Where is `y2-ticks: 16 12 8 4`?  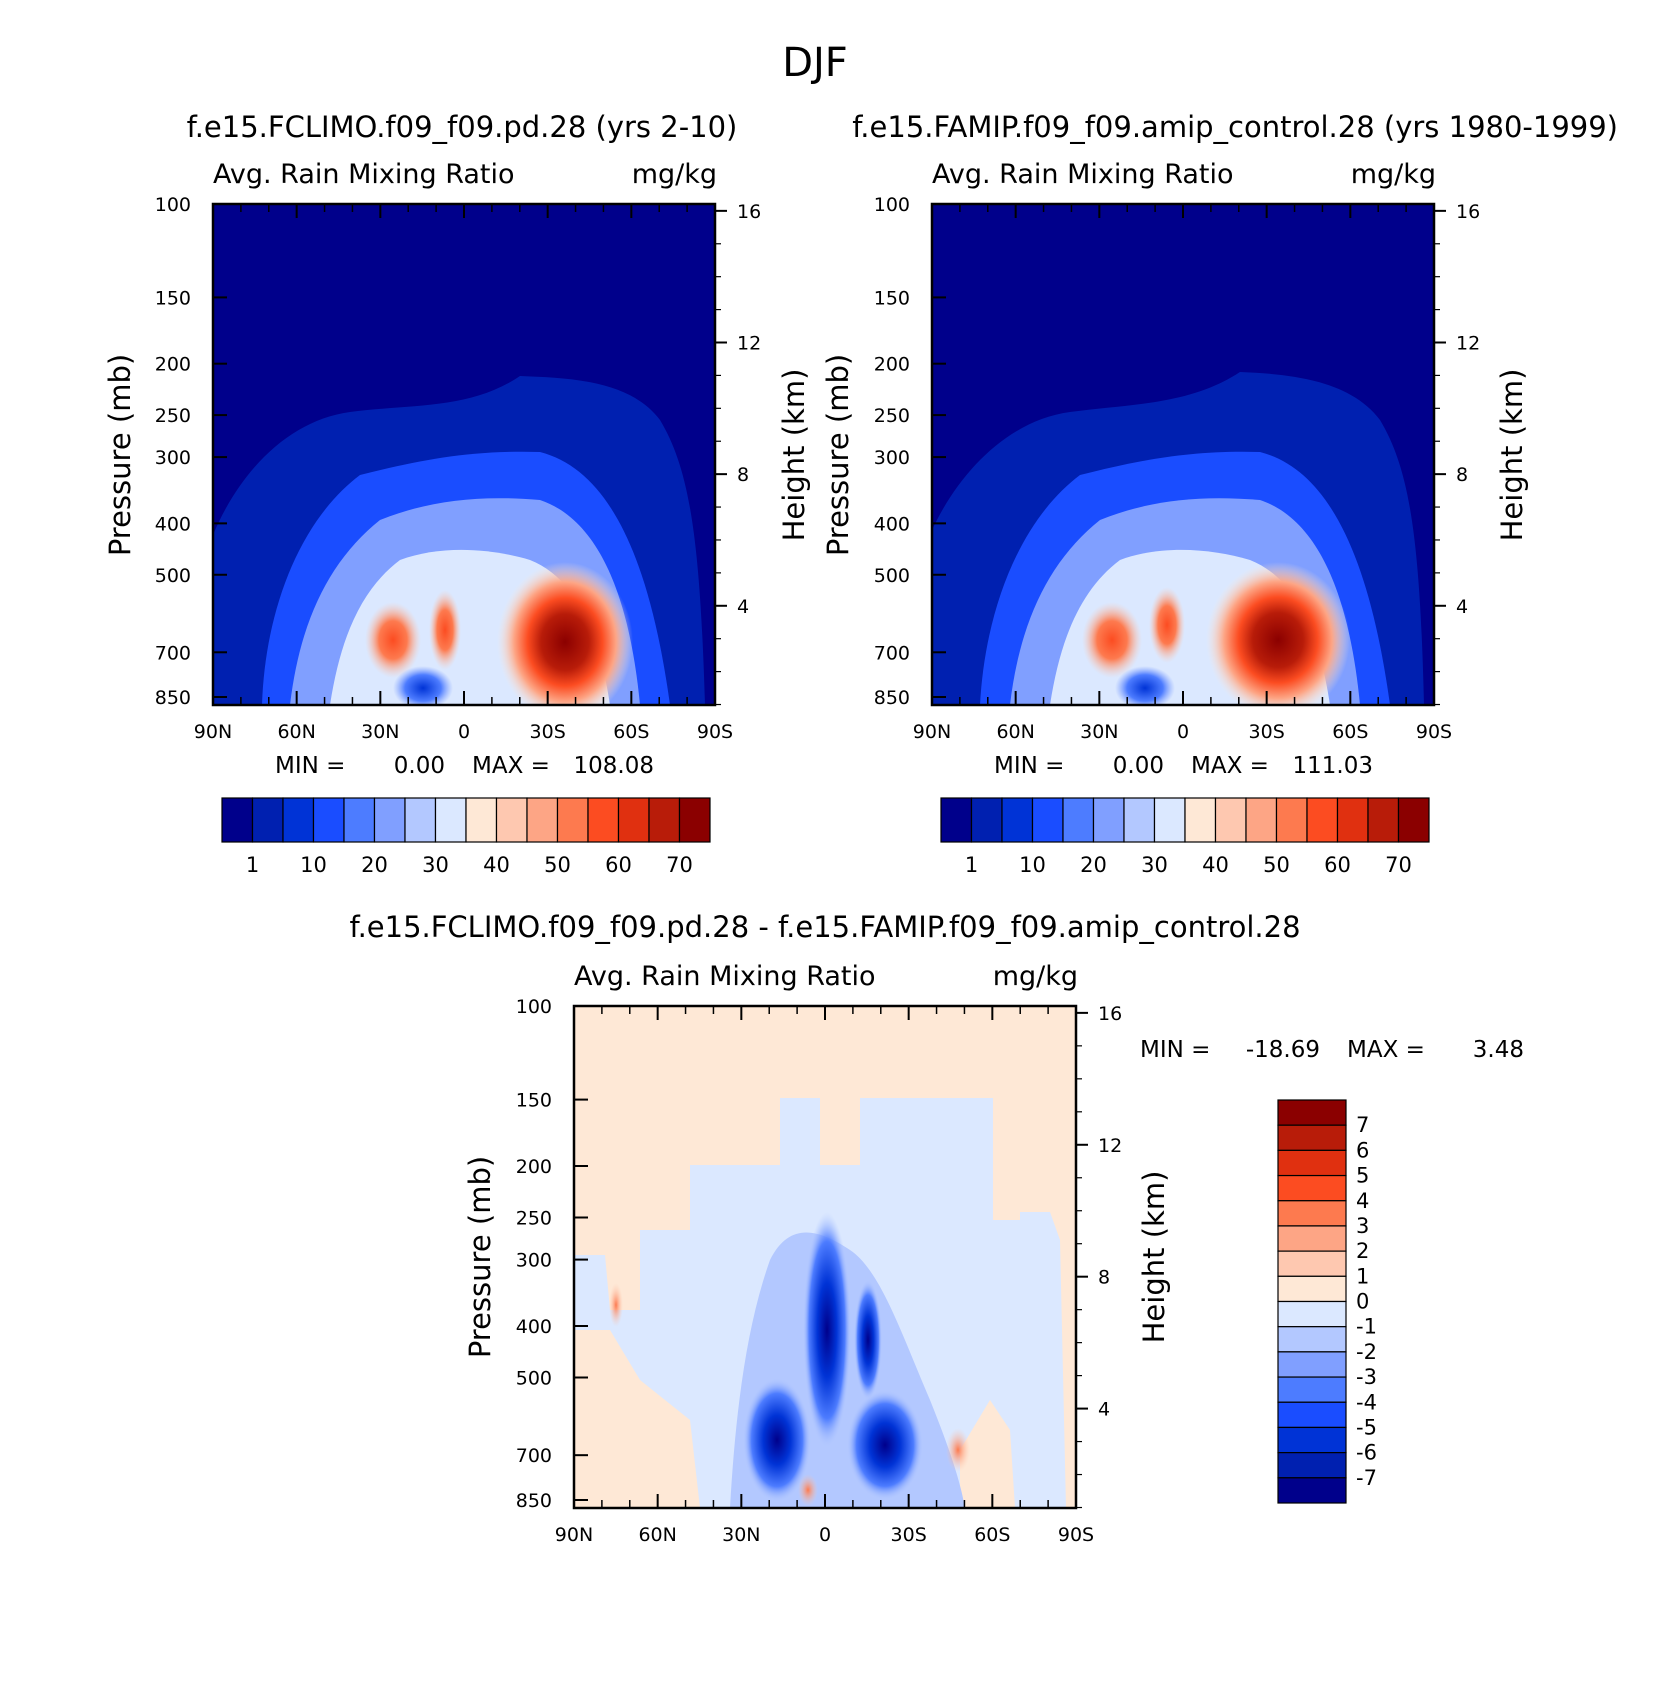
y2-ticks: 16 12 8 4 is located at coordinates (1457, 453).